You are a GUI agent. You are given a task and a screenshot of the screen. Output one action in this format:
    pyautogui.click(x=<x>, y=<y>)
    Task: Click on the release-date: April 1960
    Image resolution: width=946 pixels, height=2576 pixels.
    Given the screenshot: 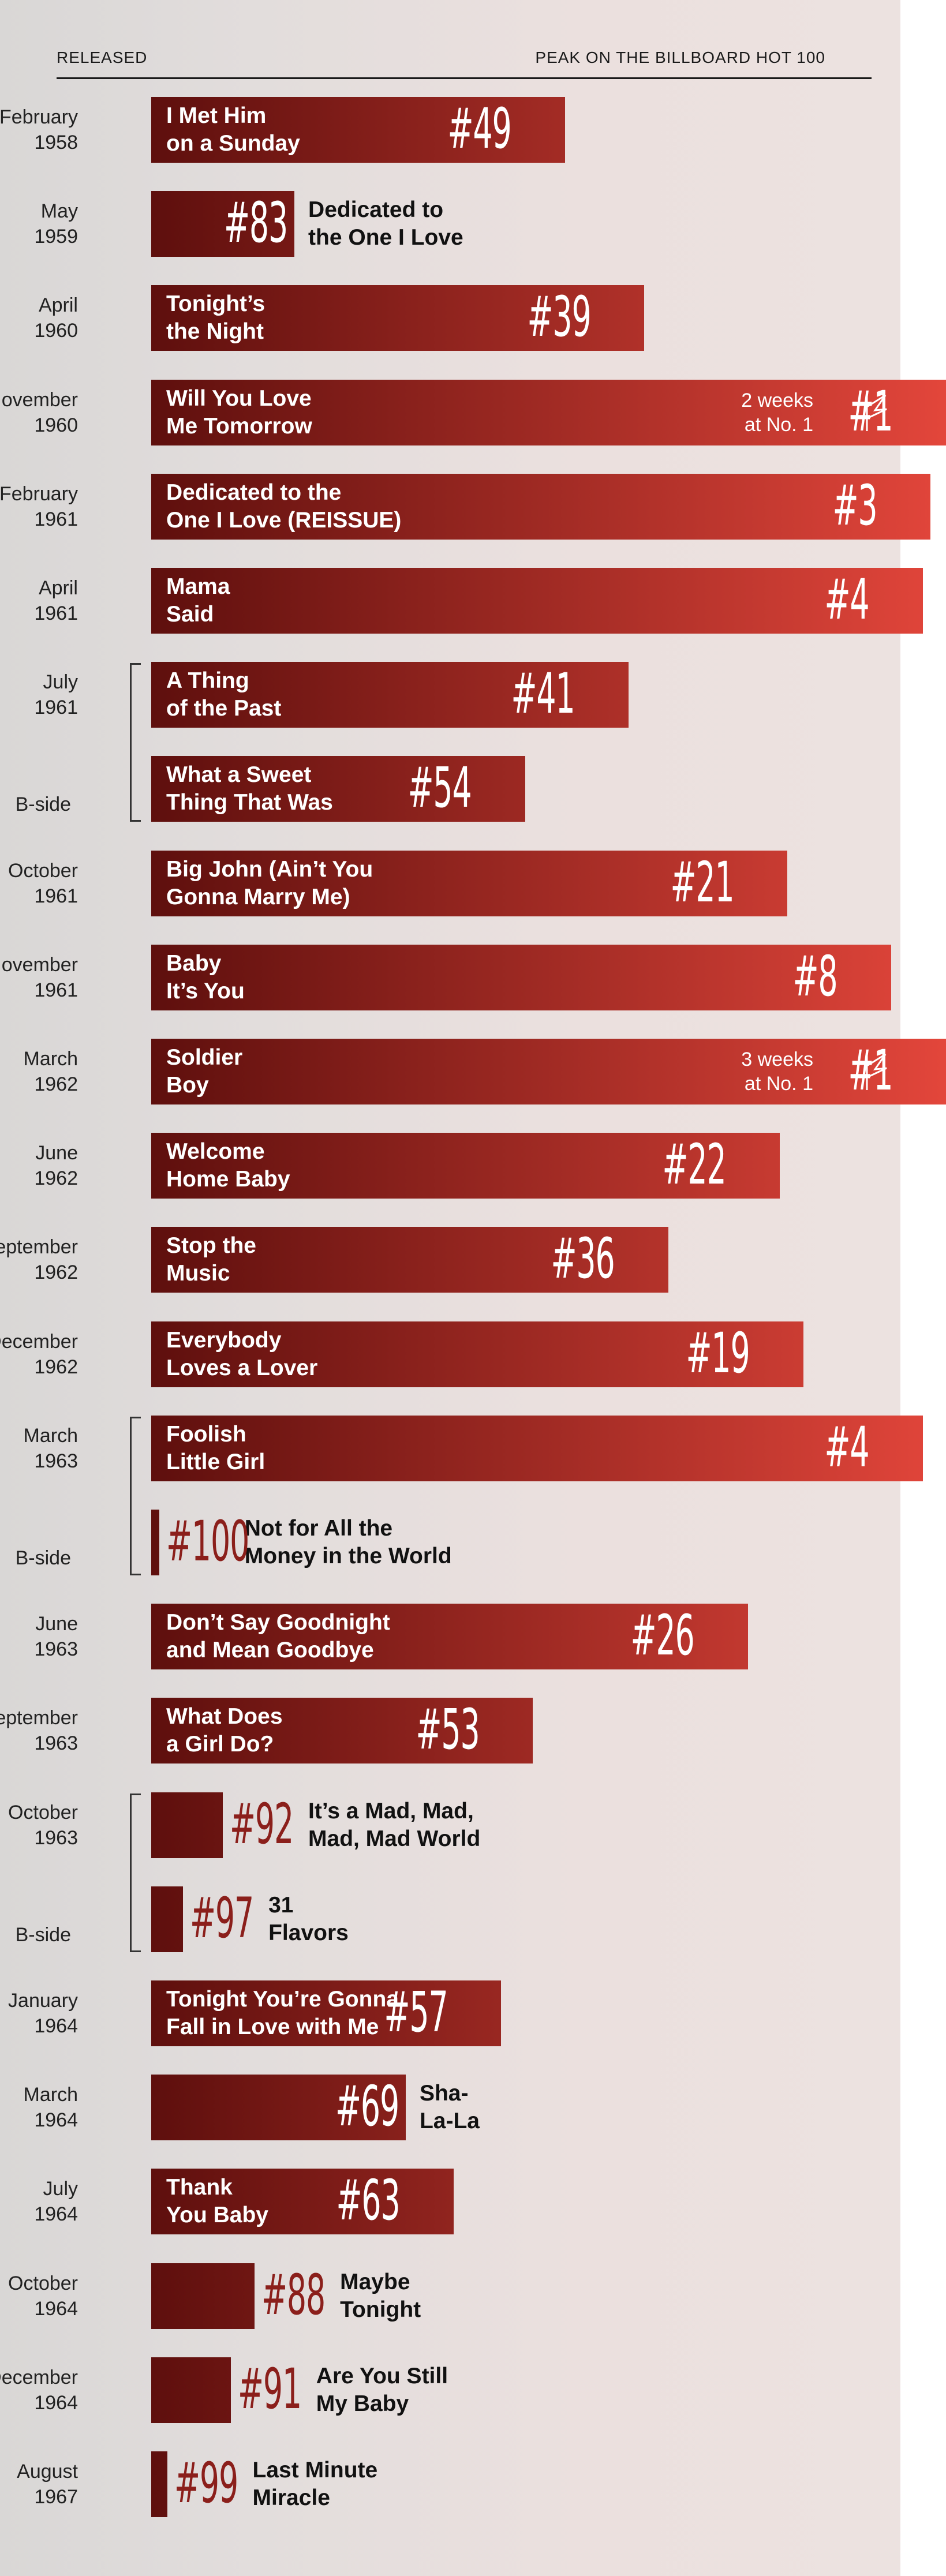 What is the action you would take?
    pyautogui.click(x=56, y=318)
    